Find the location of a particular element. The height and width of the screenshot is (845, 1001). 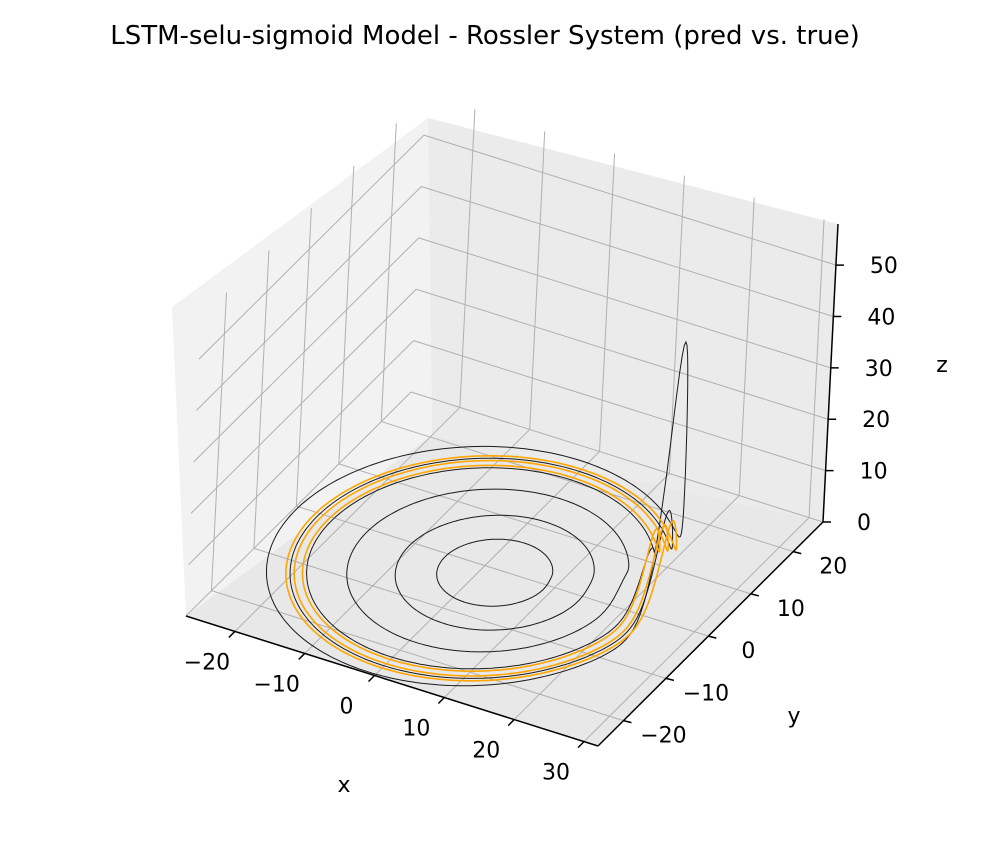

z-tick-label: 0 is located at coordinates (864, 523).